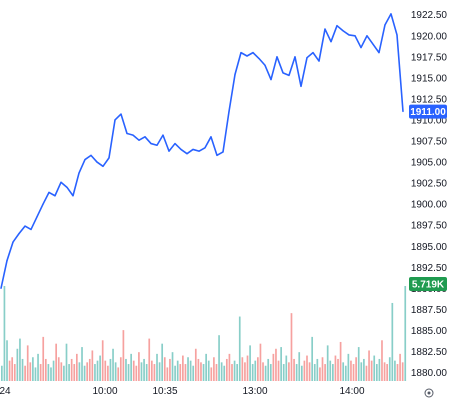 The width and height of the screenshot is (450, 400). What do you see at coordinates (428, 112) in the screenshot?
I see `last-price-label: 1911.00` at bounding box center [428, 112].